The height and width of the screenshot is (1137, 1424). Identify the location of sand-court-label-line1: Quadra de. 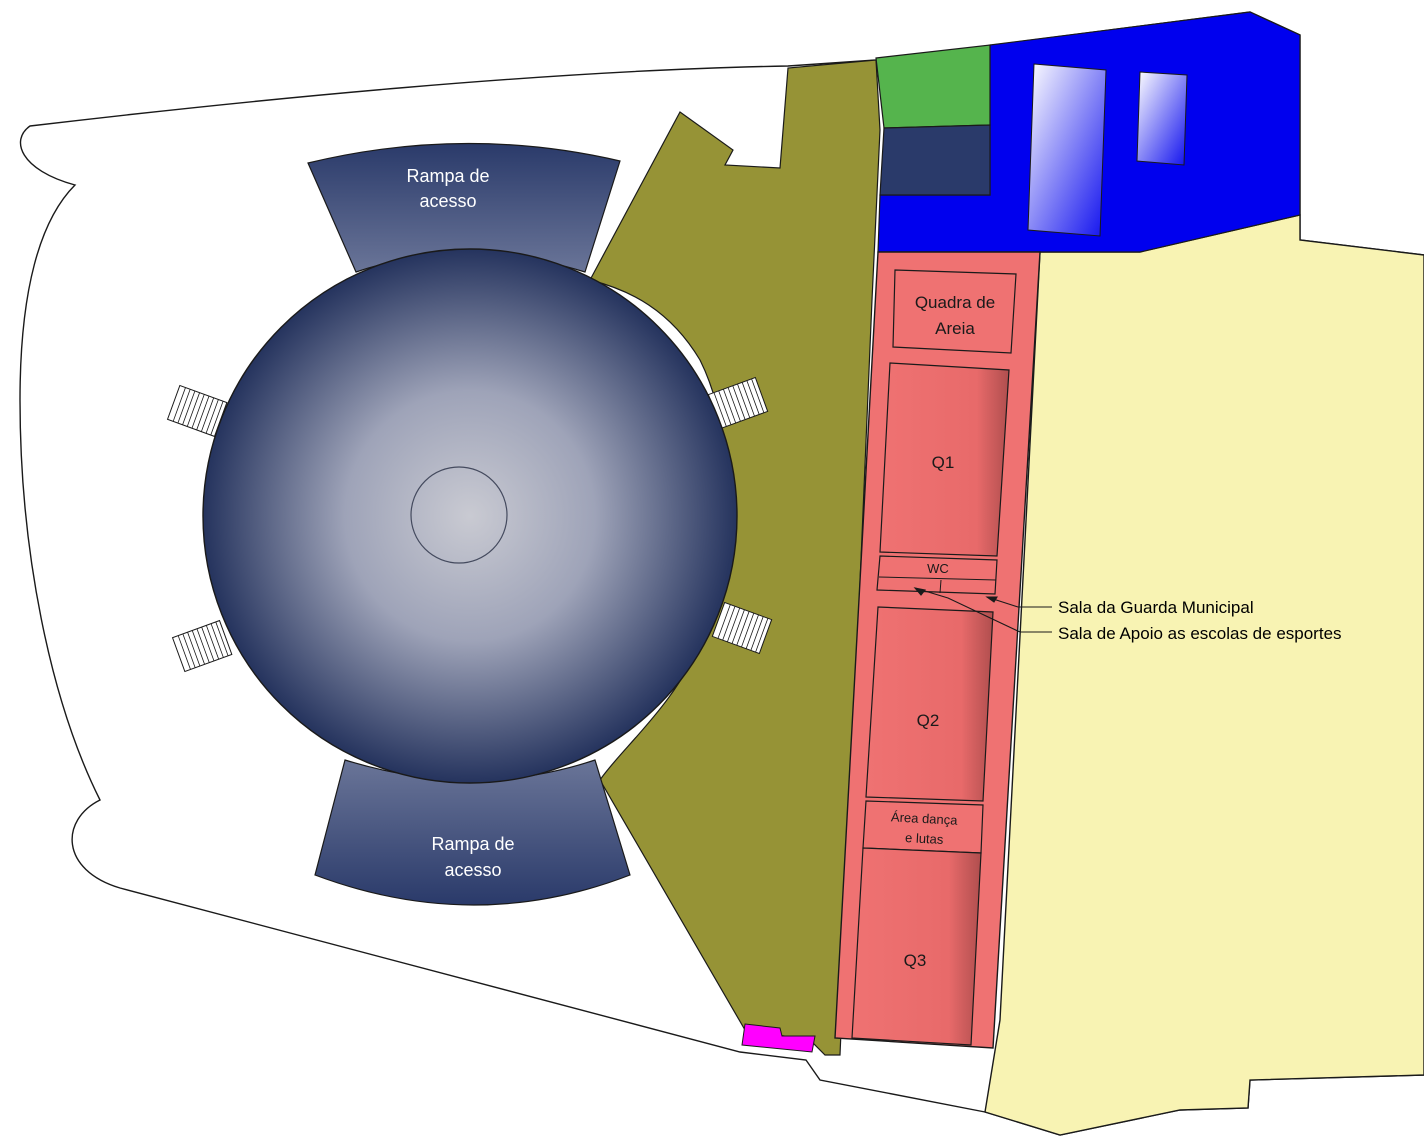
(955, 302).